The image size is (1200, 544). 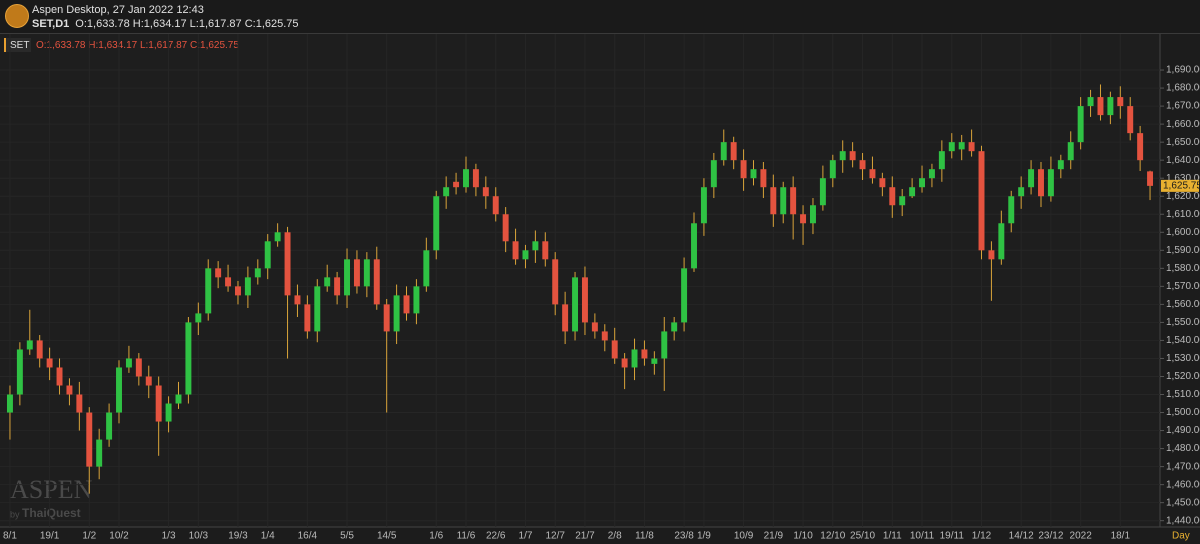 I want to click on x-tick-label: 1/4, so click(x=268, y=536).